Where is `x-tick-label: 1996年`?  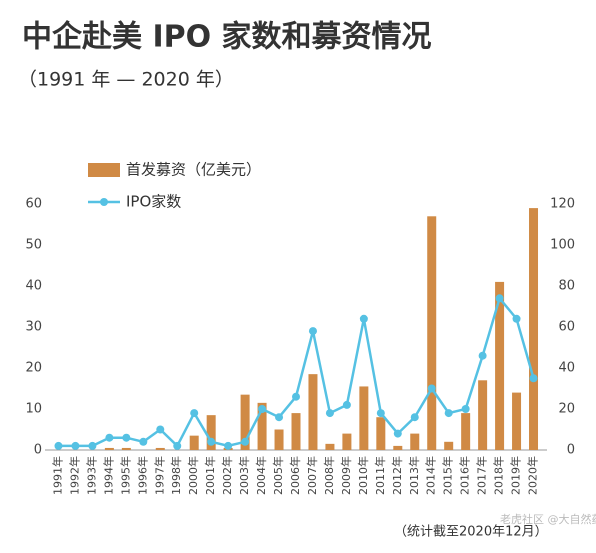 x-tick-label: 1996年 is located at coordinates (142, 475).